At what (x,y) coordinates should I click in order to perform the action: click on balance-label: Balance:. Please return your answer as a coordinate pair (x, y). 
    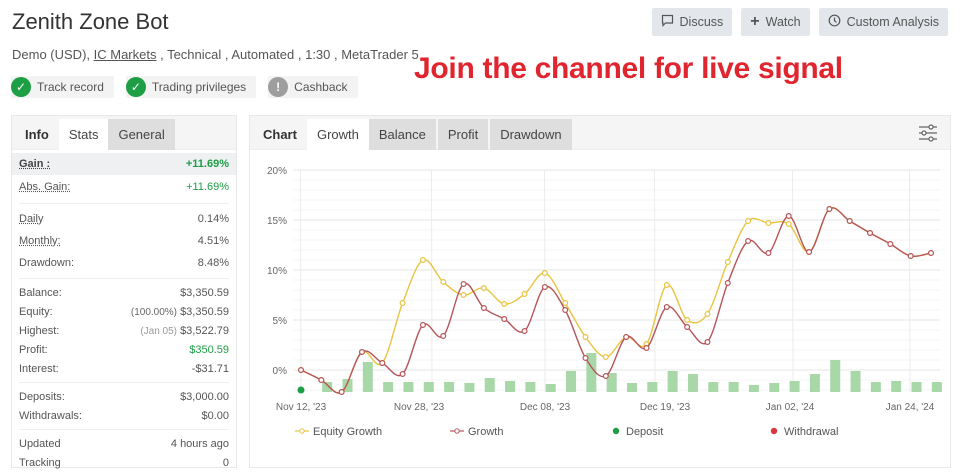
    Looking at the image, I should click on (40, 292).